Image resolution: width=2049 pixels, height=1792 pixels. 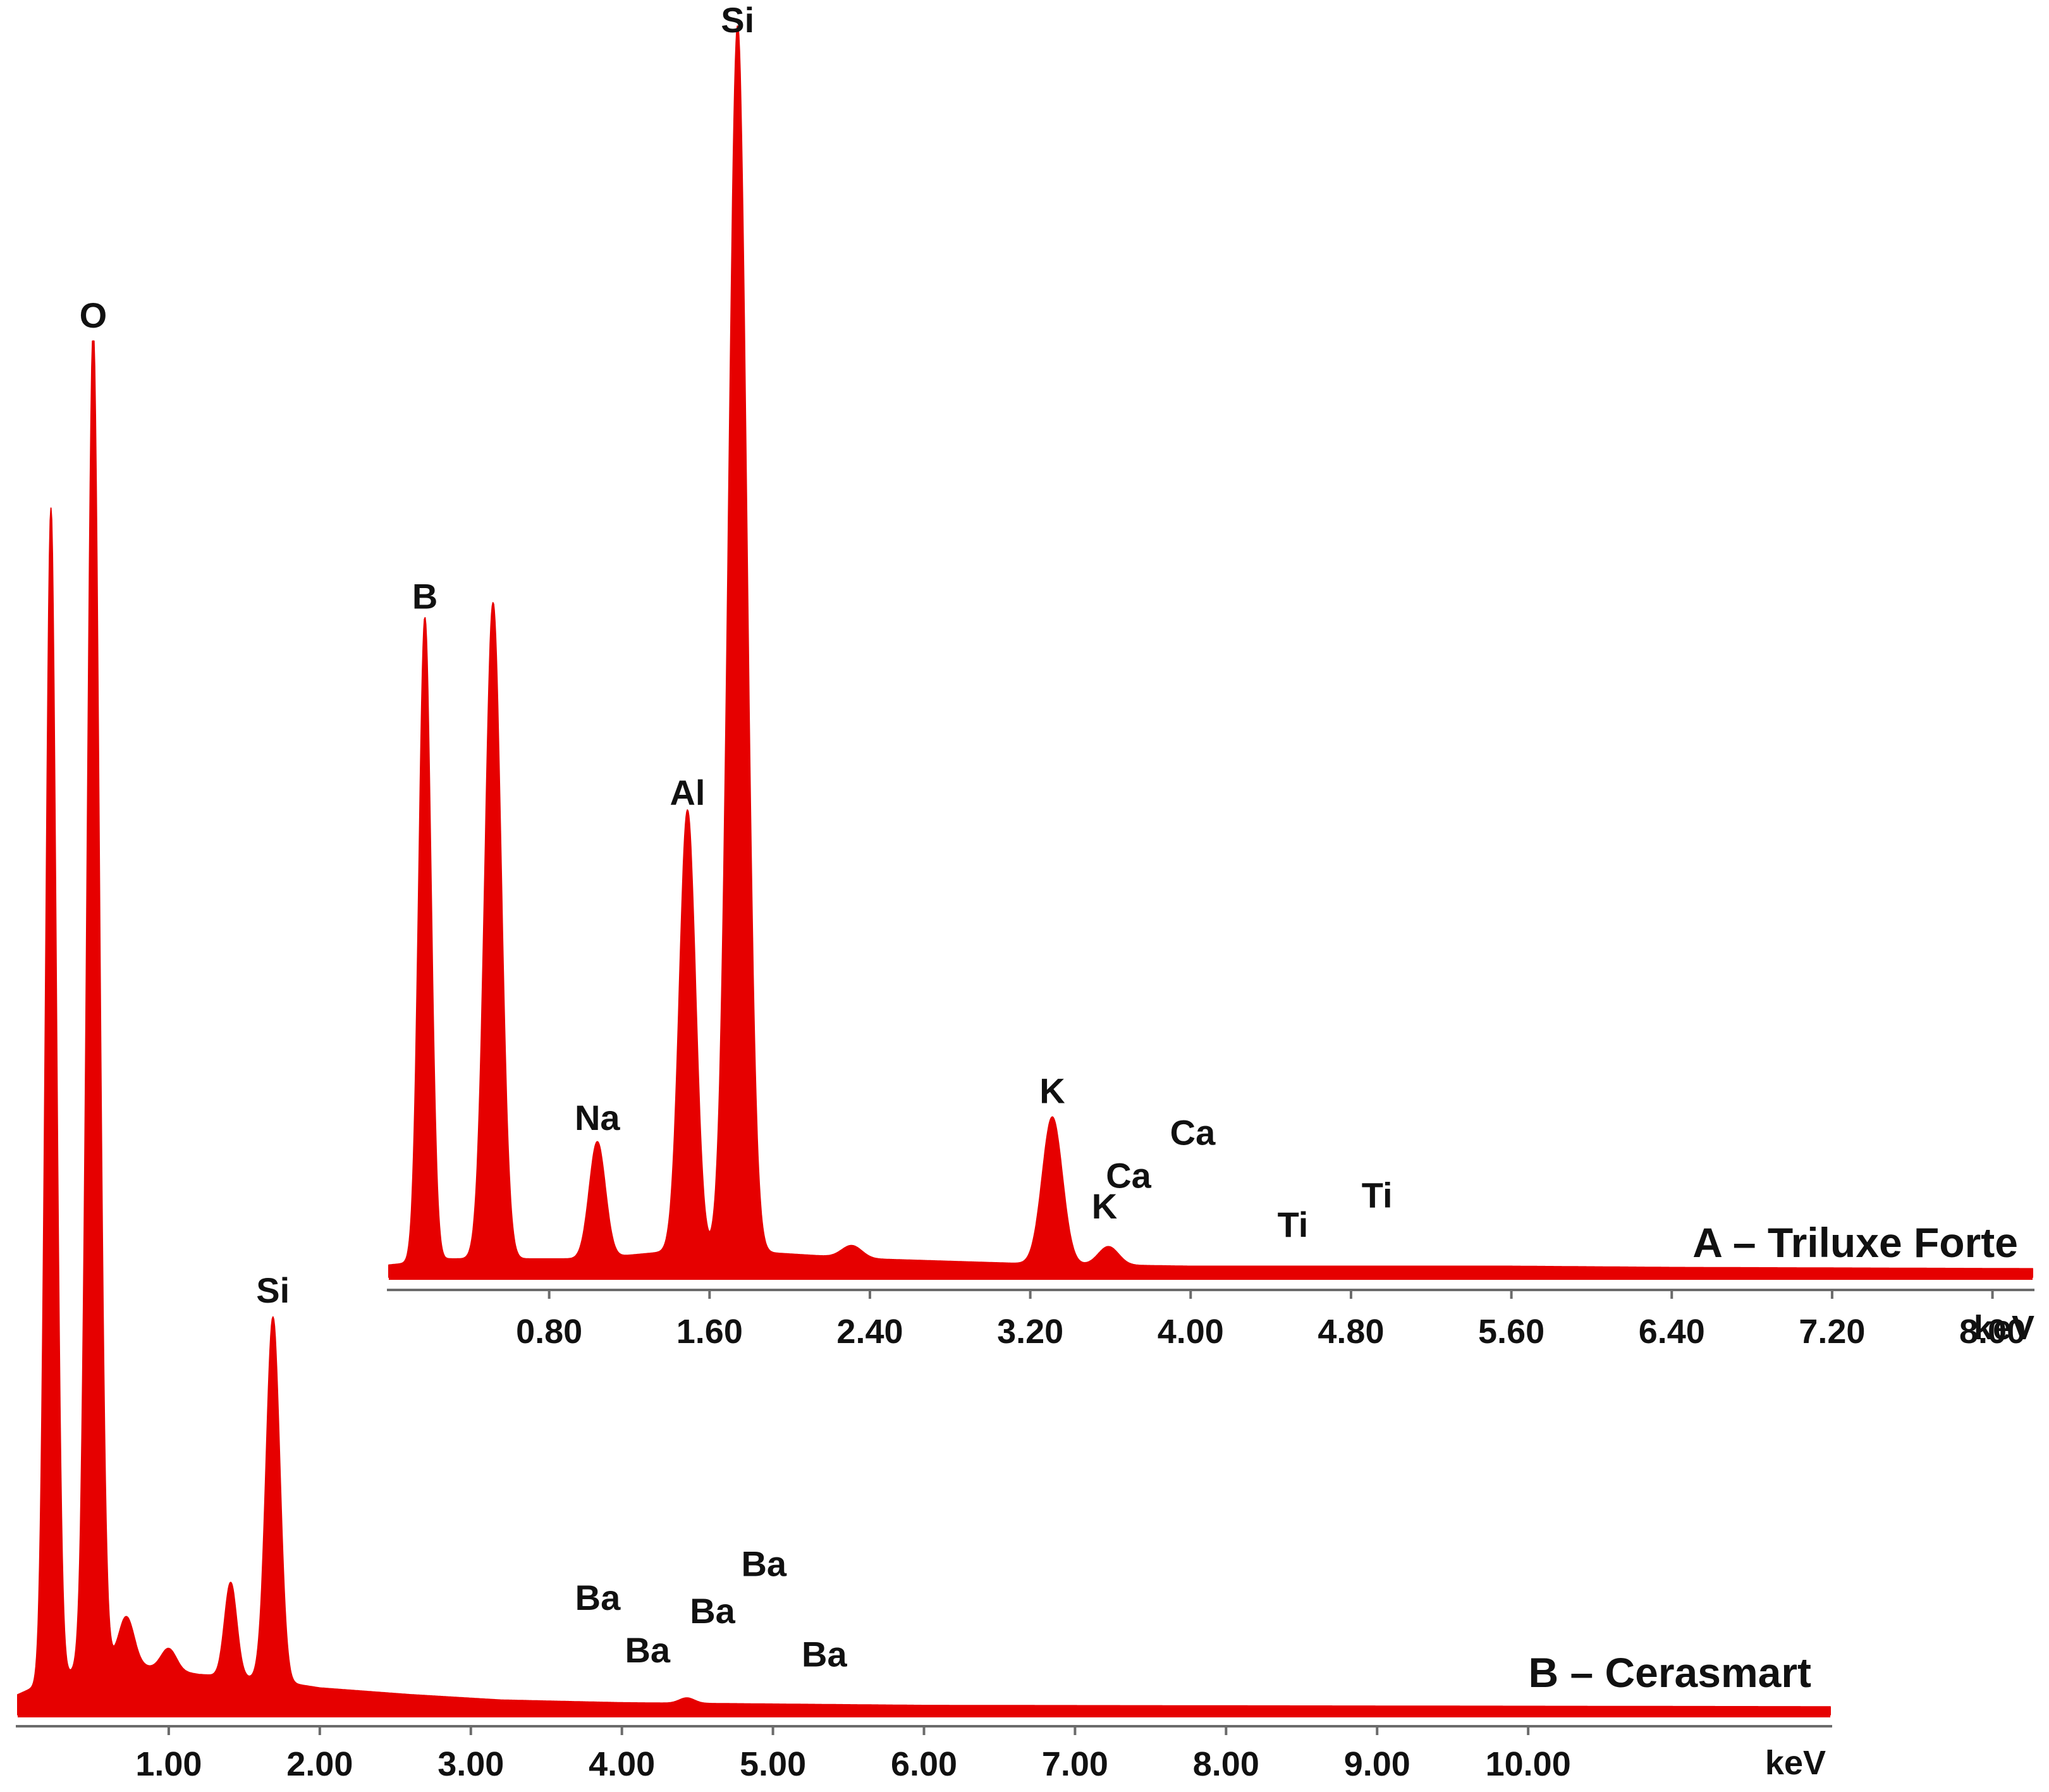 I want to click on tick-label: 2.00, so click(x=319, y=1764).